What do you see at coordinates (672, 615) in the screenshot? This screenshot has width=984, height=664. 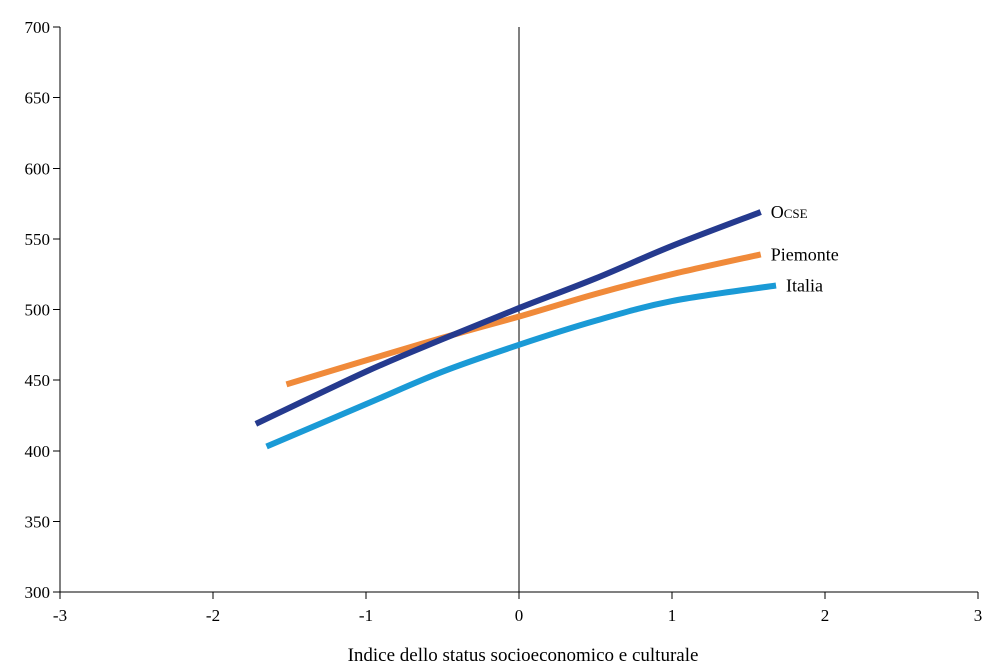 I see `x-tick-label: 1` at bounding box center [672, 615].